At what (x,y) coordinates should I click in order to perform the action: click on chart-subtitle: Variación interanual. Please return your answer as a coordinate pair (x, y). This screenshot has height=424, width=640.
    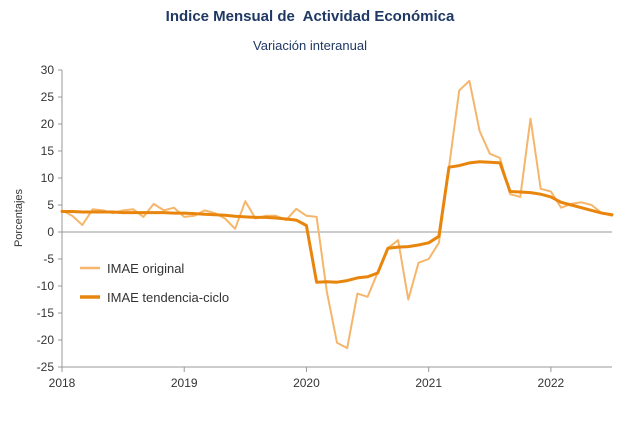
    Looking at the image, I should click on (310, 45).